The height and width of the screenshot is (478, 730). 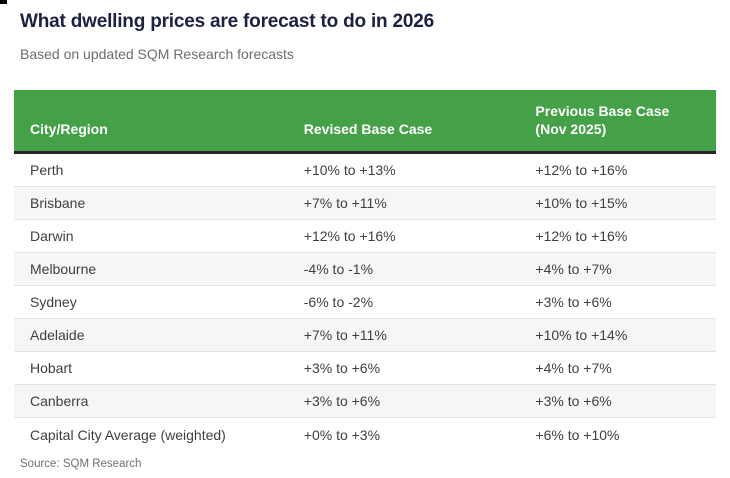 I want to click on table-row-melbourne: Melbourne -4% to -1% +4% to +7%, so click(x=365, y=269).